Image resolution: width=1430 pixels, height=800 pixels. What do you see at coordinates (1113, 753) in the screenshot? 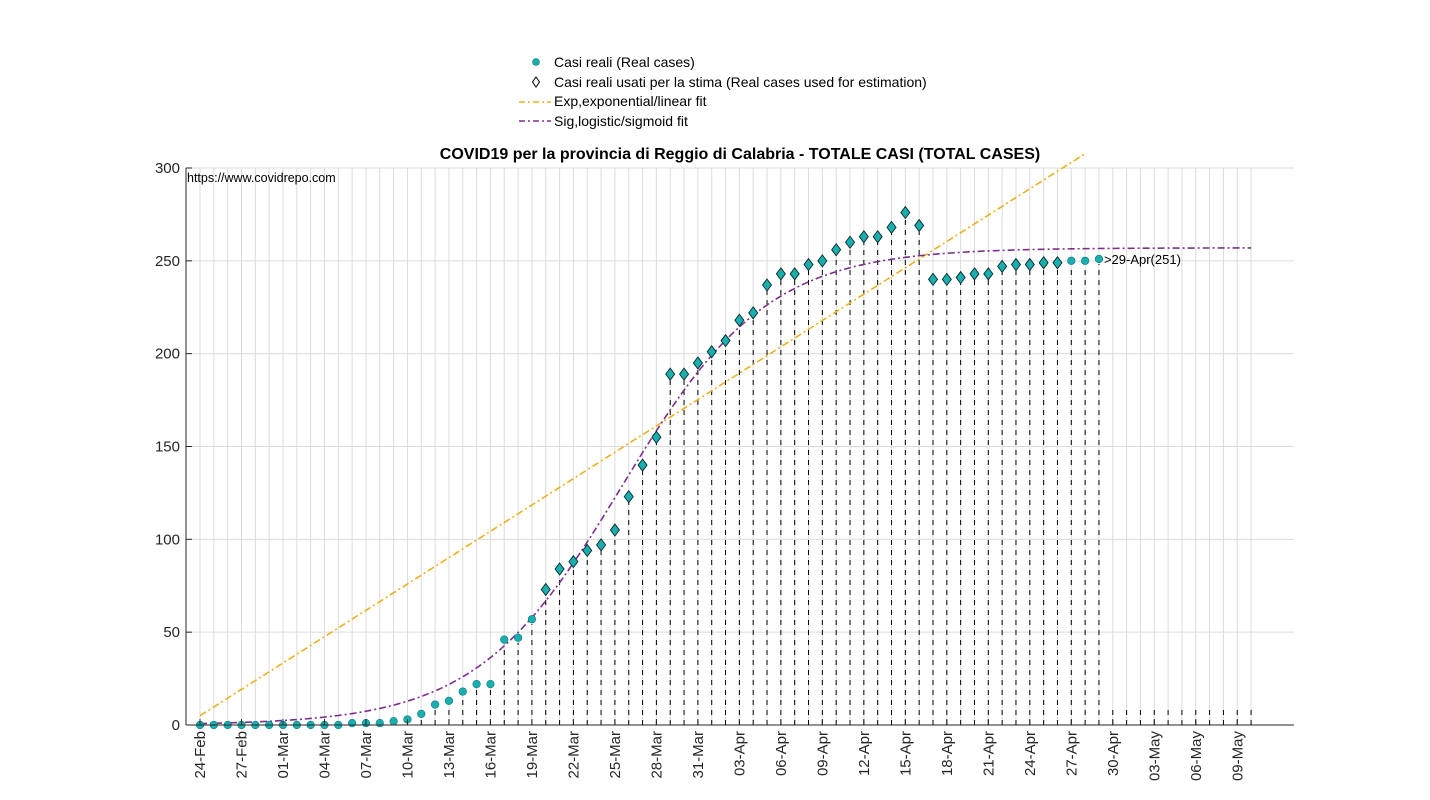
I see `x-tick-label: 30-Apr` at bounding box center [1113, 753].